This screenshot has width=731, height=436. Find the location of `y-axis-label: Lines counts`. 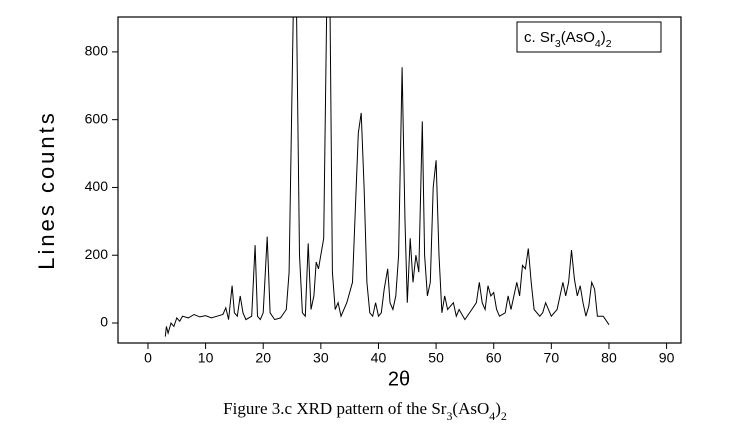

y-axis-label: Lines counts is located at coordinates (46, 190).